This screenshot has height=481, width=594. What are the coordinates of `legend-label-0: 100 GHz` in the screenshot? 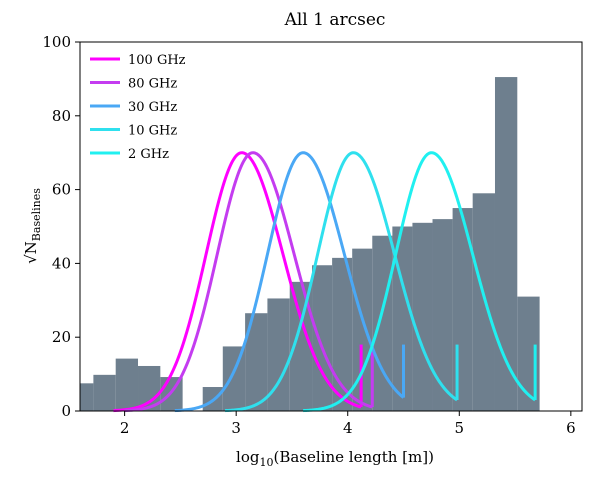 It's located at (157, 60).